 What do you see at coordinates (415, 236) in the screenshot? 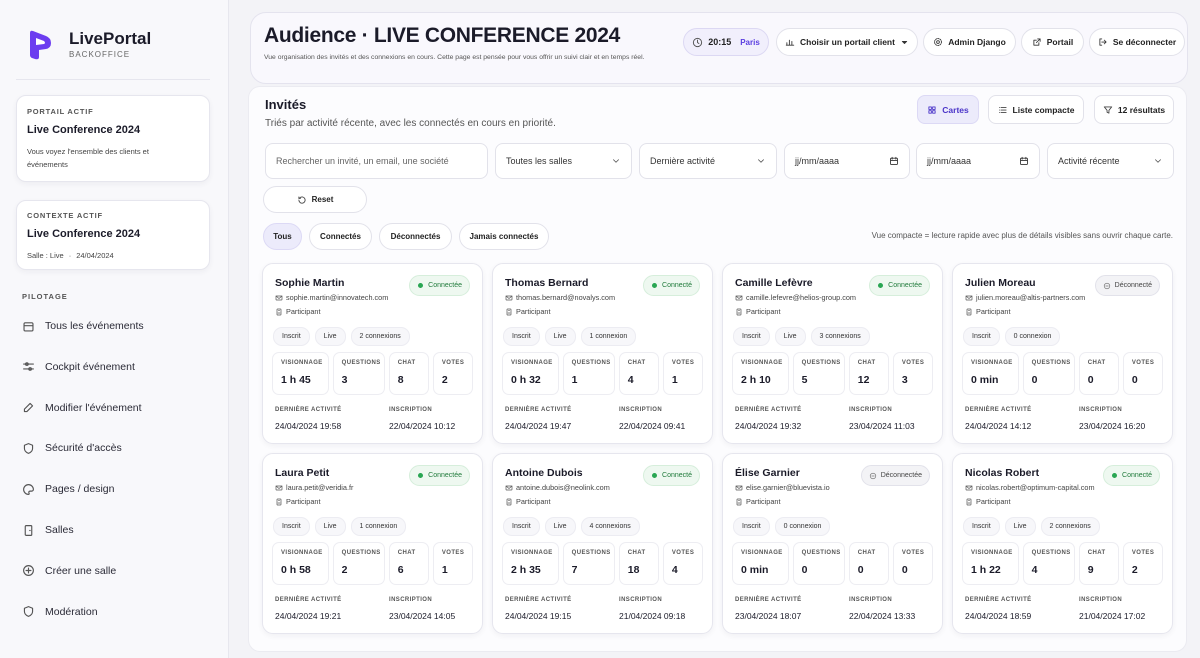
I see `filter-tab: Déconnectés` at bounding box center [415, 236].